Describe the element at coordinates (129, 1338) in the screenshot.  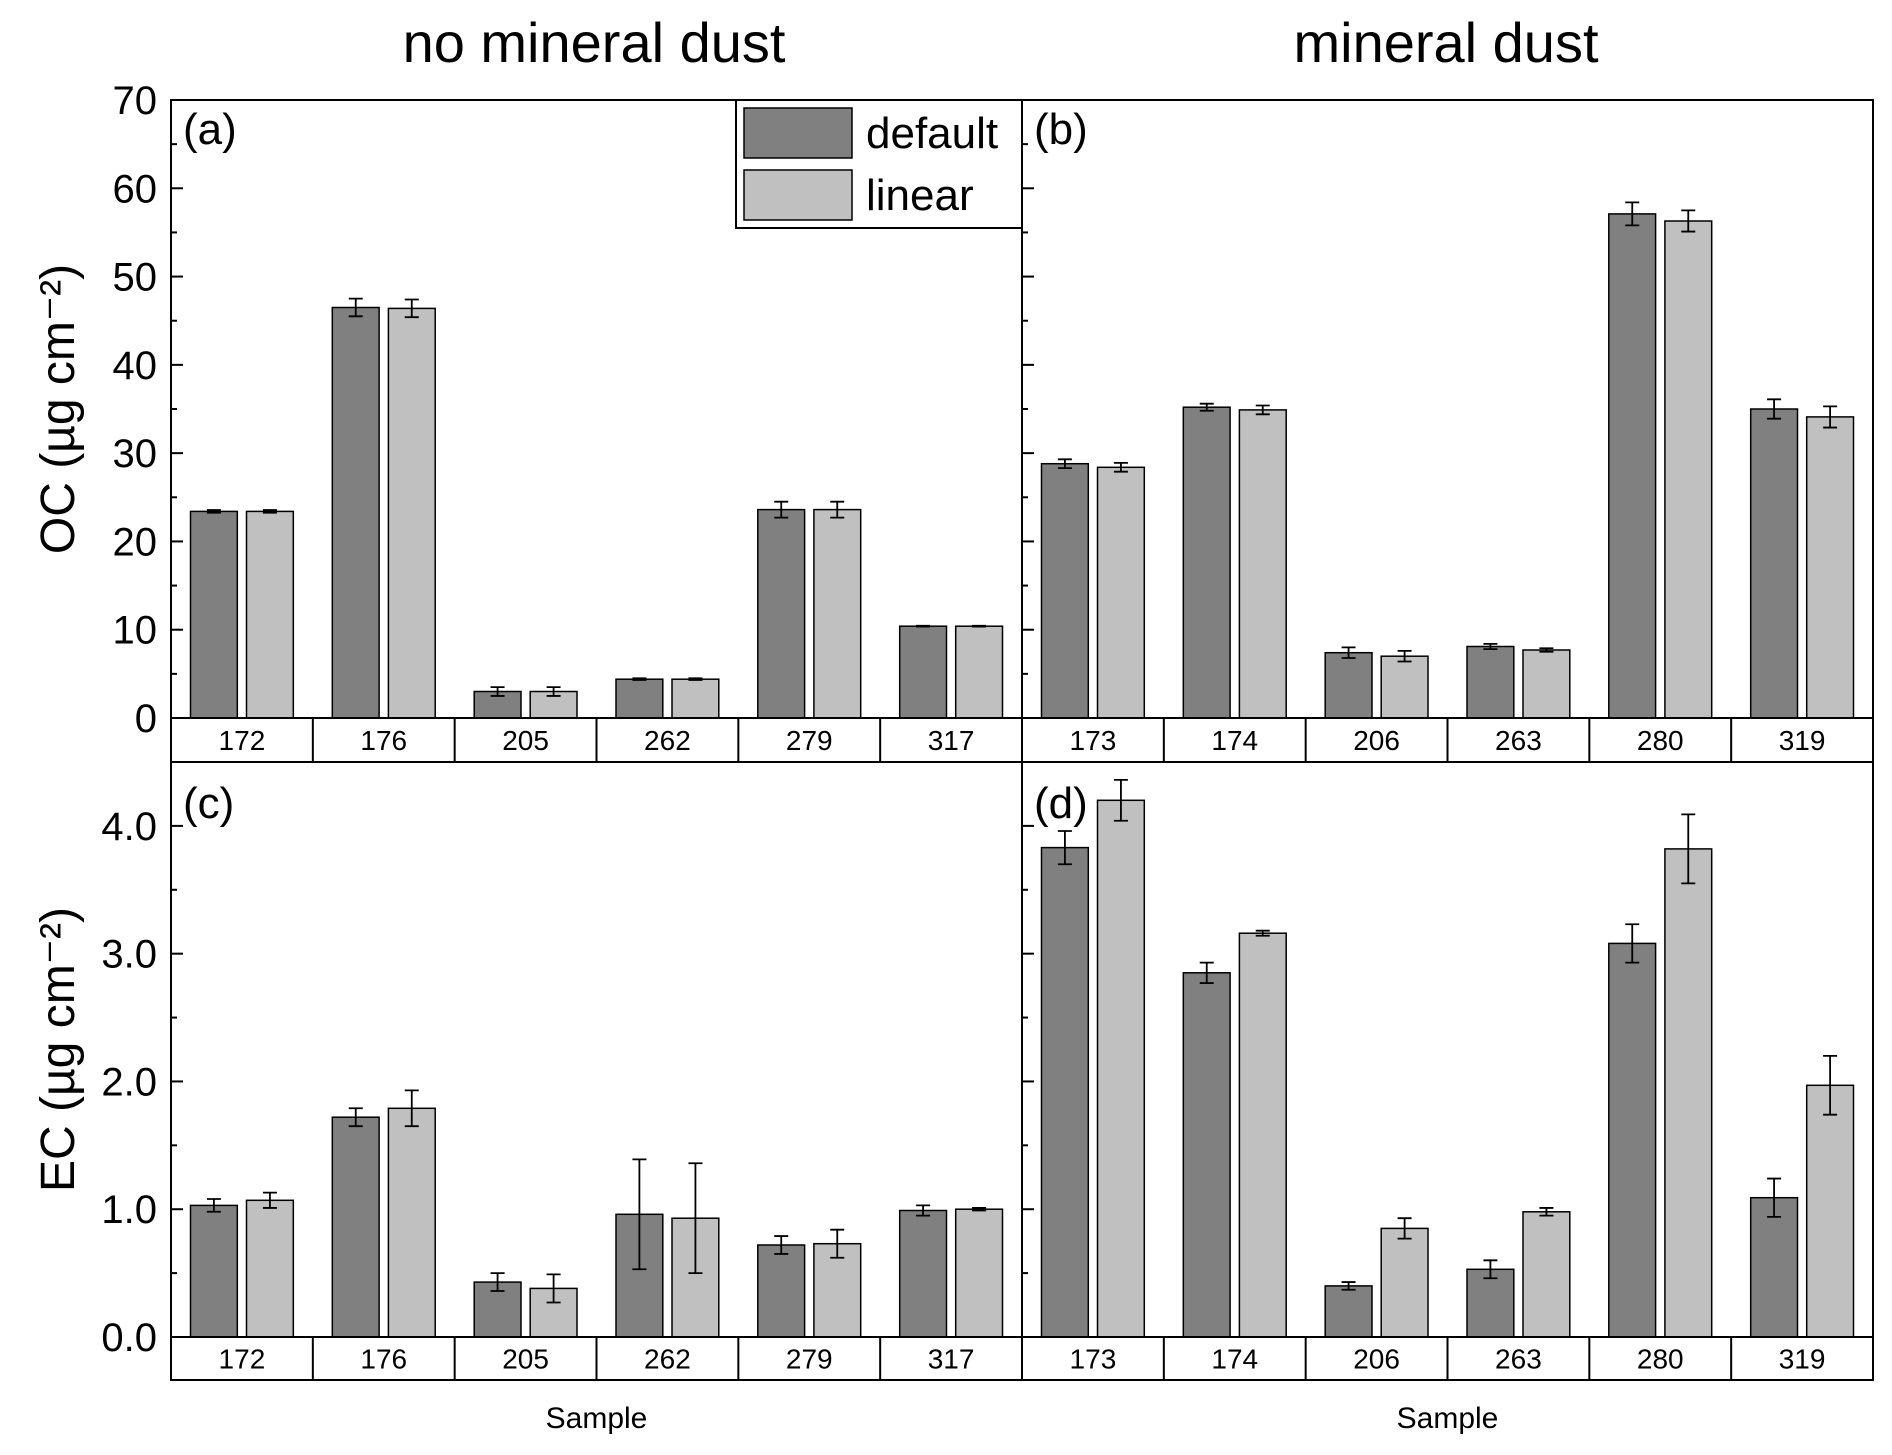
I see `y-tick-label: 0.0` at that location.